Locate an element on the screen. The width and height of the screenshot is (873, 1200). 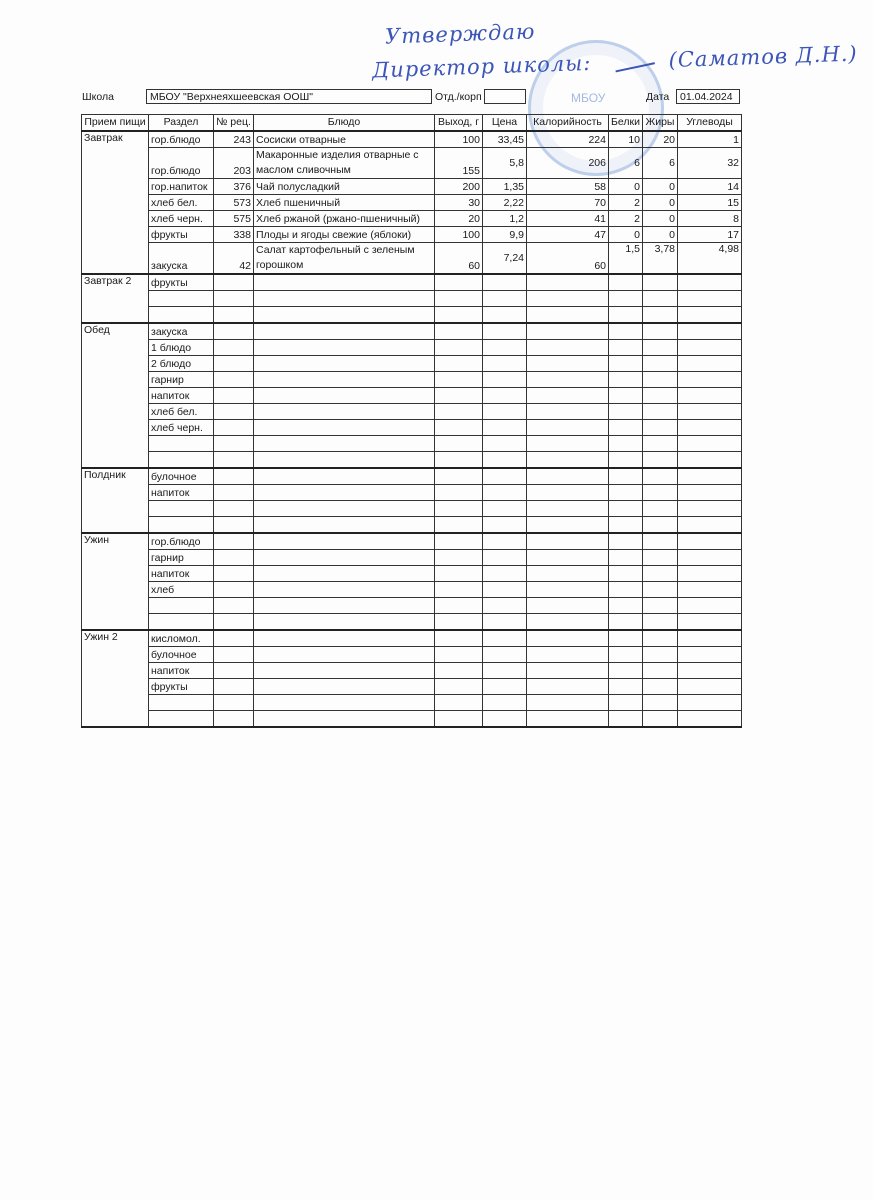
cell-kcal: 70 is located at coordinates (567, 202).